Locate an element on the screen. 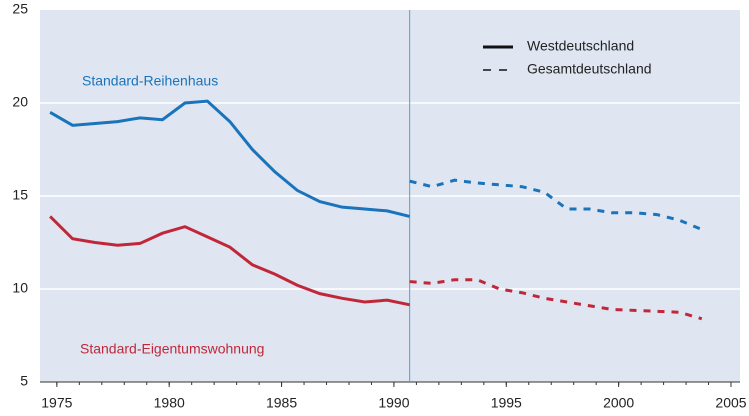  x-tick-label: 2005 is located at coordinates (730, 403).